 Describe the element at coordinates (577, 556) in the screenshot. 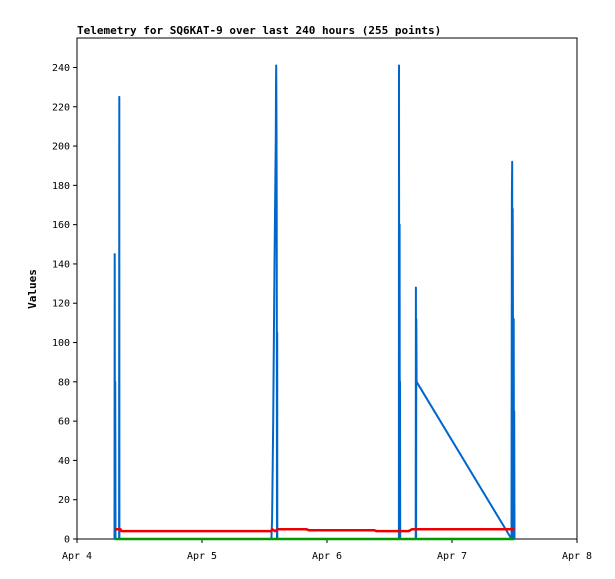

I see `x-tick-label: Apr 8` at that location.